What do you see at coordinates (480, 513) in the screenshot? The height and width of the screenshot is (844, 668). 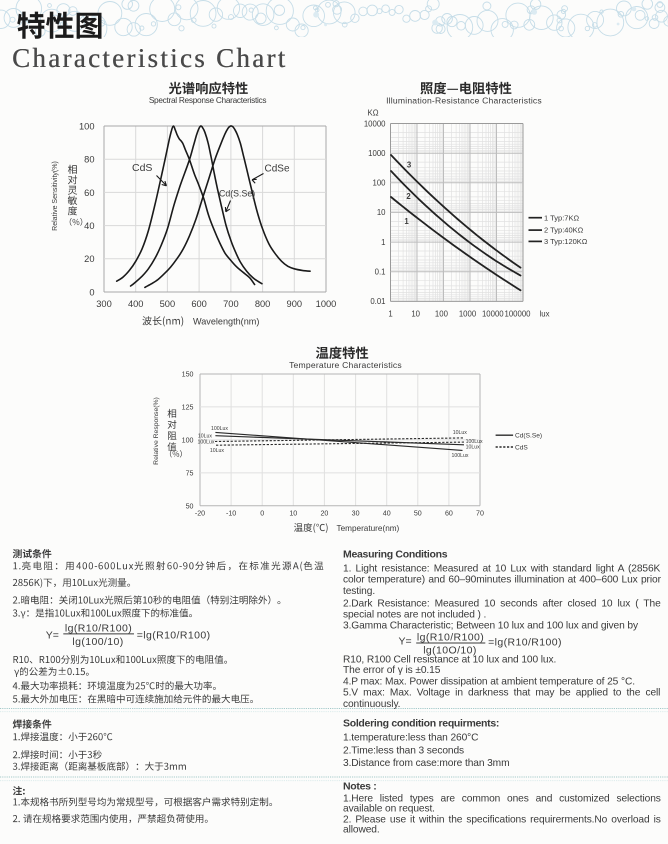 I see `svg-text: 70` at bounding box center [480, 513].